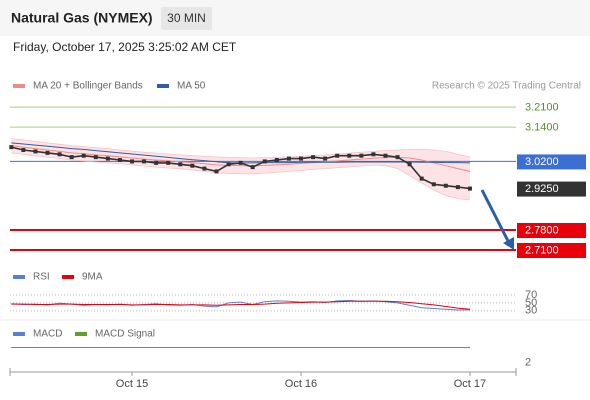  What do you see at coordinates (497, 219) in the screenshot?
I see `forecast-arrow` at bounding box center [497, 219].